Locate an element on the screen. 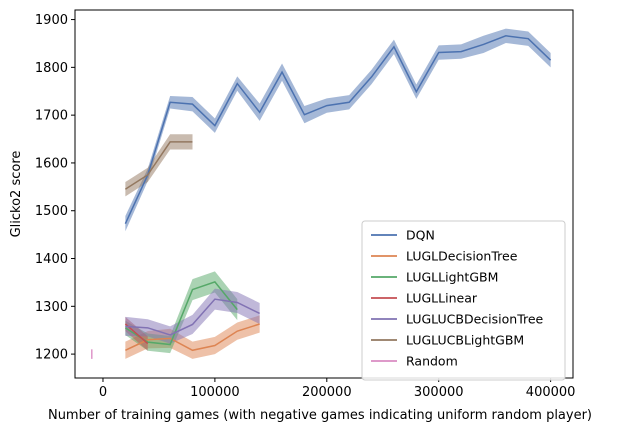  y-tick-label: 1900 is located at coordinates (51, 20).